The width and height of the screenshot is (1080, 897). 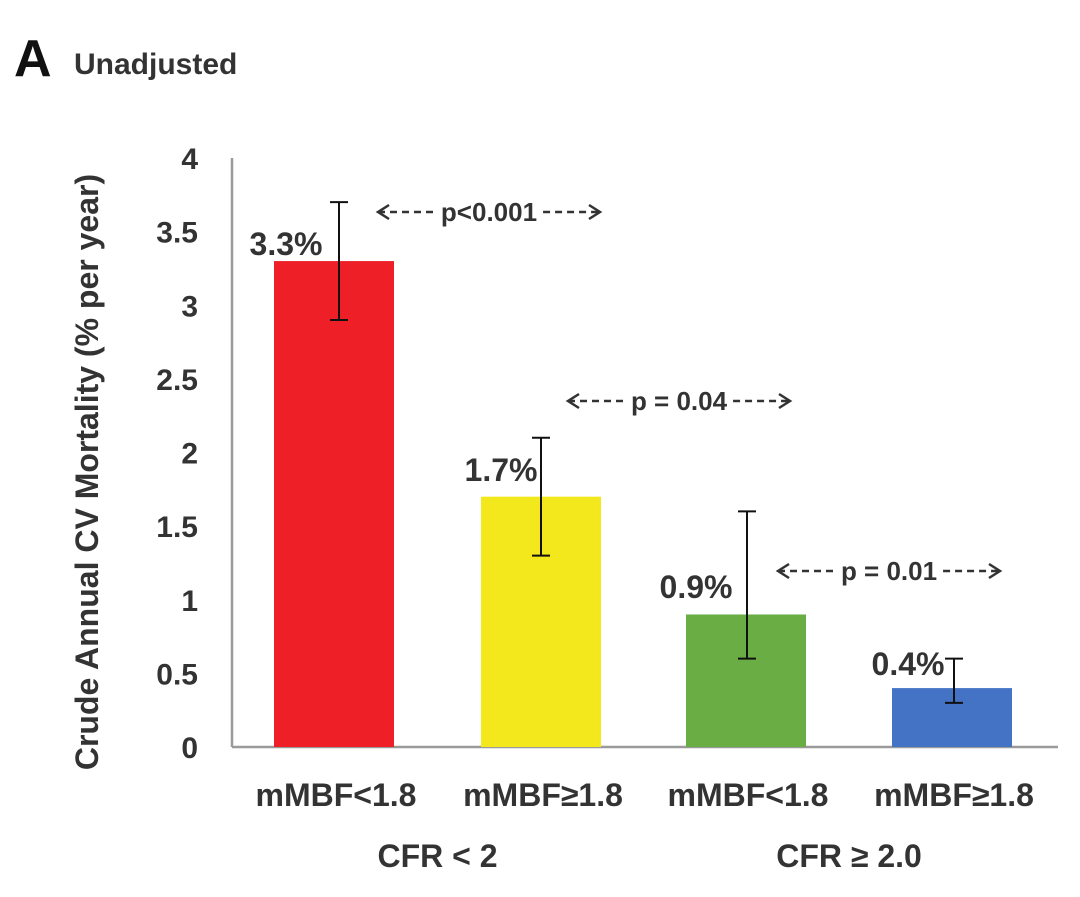 I want to click on p-value-label: p<0.001, so click(x=489, y=212).